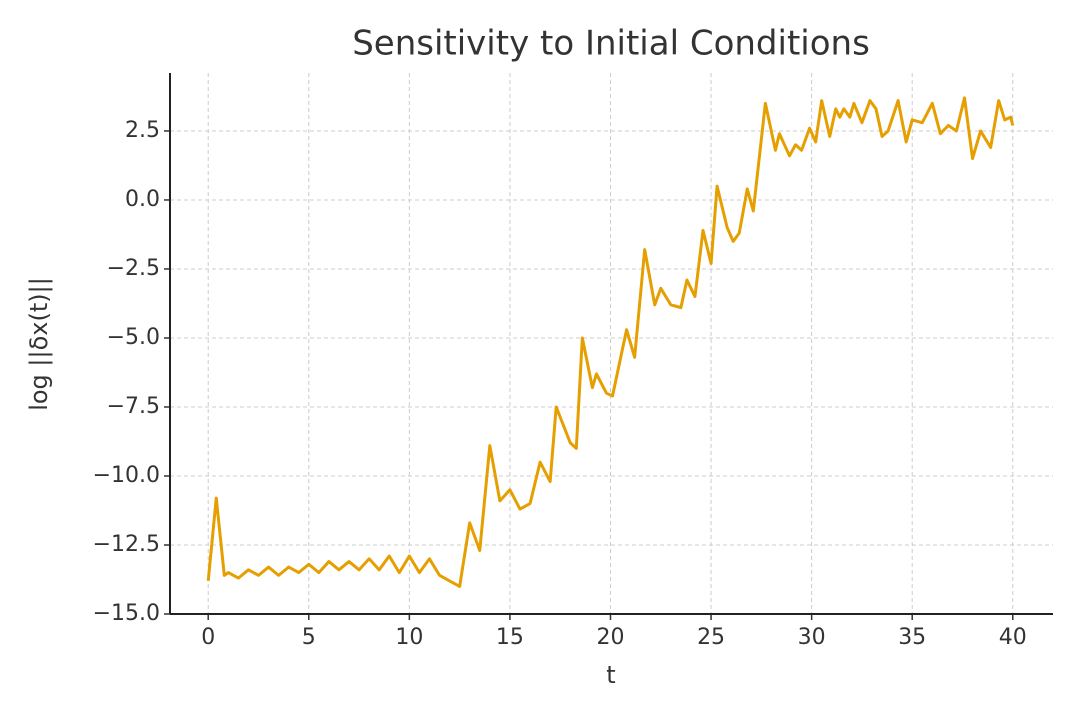 The image size is (1080, 720). I want to click on y-tick-label: −7.5, so click(133, 406).